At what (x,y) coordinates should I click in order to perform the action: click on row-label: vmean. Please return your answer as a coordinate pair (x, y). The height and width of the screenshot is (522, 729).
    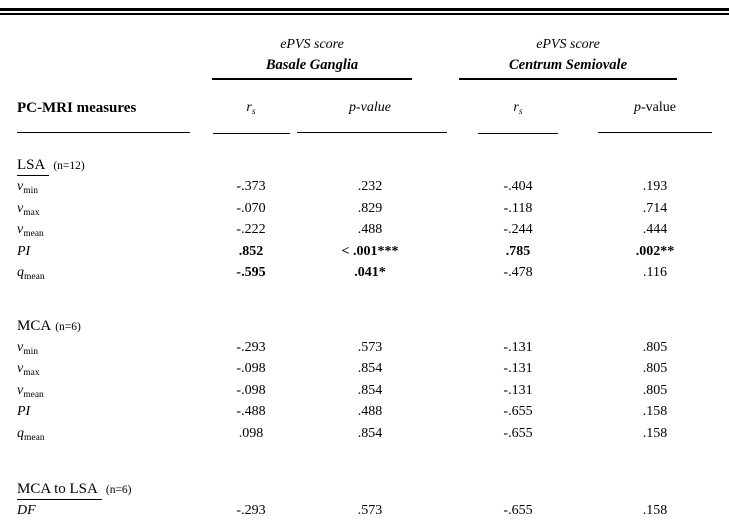
    Looking at the image, I should click on (111, 392).